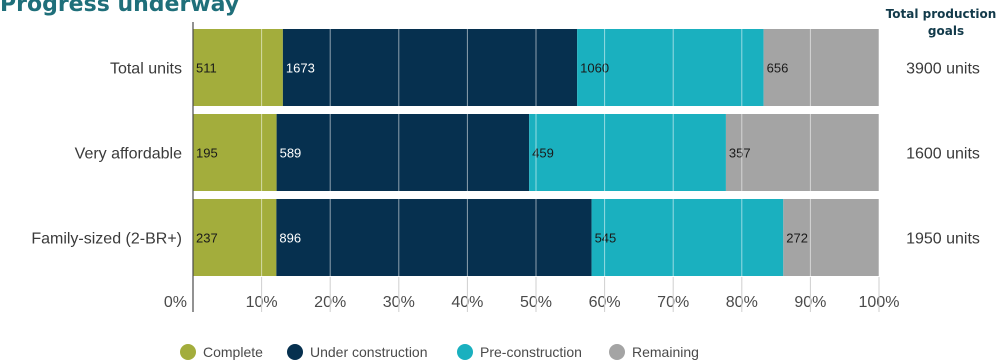 Image resolution: width=1004 pixels, height=364 pixels. What do you see at coordinates (291, 153) in the screenshot?
I see `data-label: 589` at bounding box center [291, 153].